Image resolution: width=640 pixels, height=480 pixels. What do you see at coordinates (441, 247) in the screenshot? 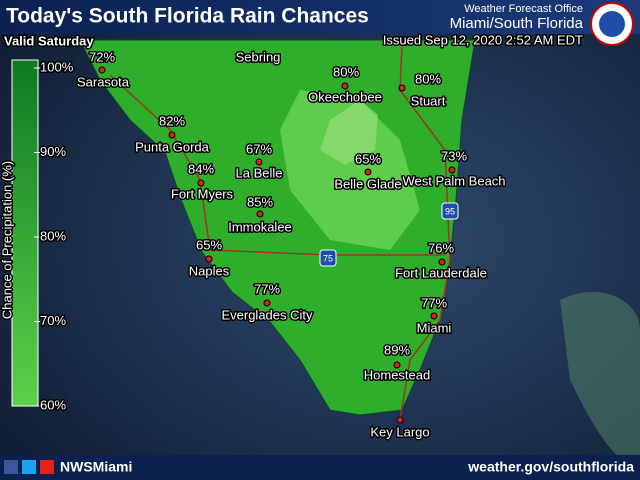
I see `city-chance: 76%` at bounding box center [441, 247].